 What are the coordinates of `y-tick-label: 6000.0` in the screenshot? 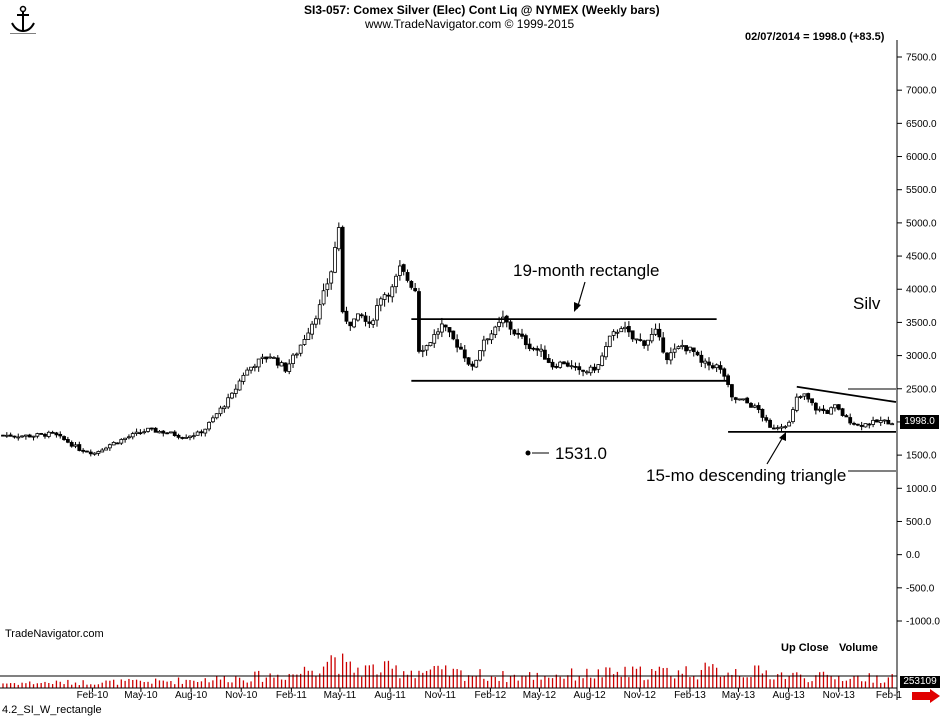 It's located at (921, 157).